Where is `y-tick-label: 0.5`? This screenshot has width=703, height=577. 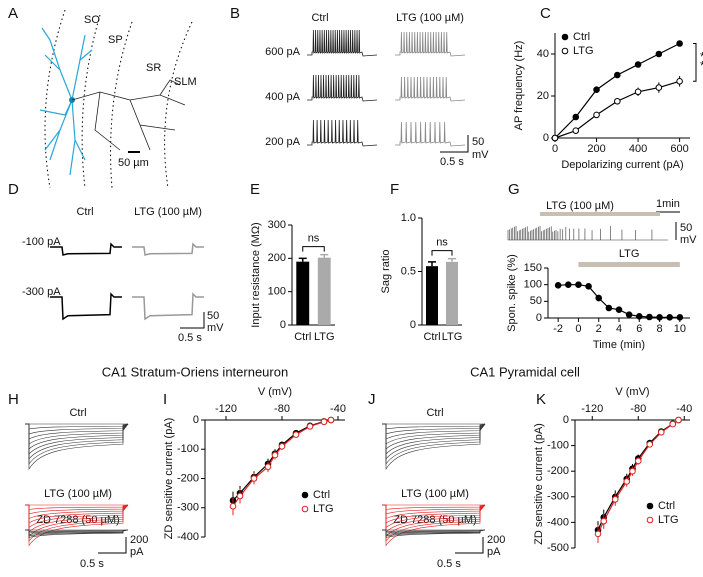
y-tick-label: 0.5 is located at coordinates (408, 271).